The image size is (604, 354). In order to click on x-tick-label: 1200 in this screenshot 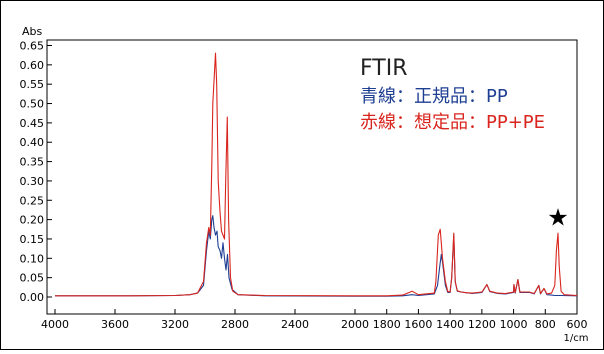, I will do `click(482, 324)`.